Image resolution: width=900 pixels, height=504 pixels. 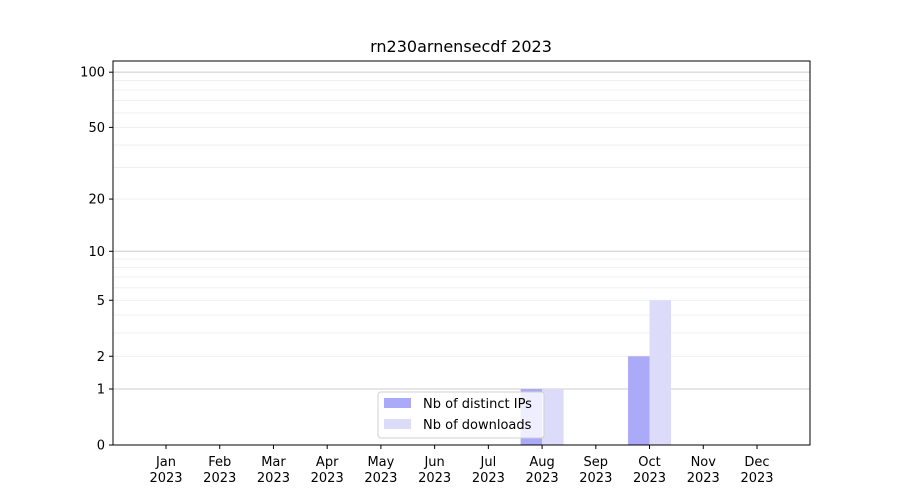 I want to click on x-tick-label: Apr, so click(x=327, y=462).